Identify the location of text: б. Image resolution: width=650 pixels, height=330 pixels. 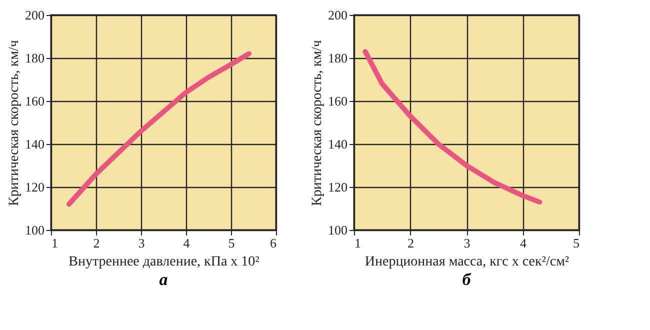
(467, 279).